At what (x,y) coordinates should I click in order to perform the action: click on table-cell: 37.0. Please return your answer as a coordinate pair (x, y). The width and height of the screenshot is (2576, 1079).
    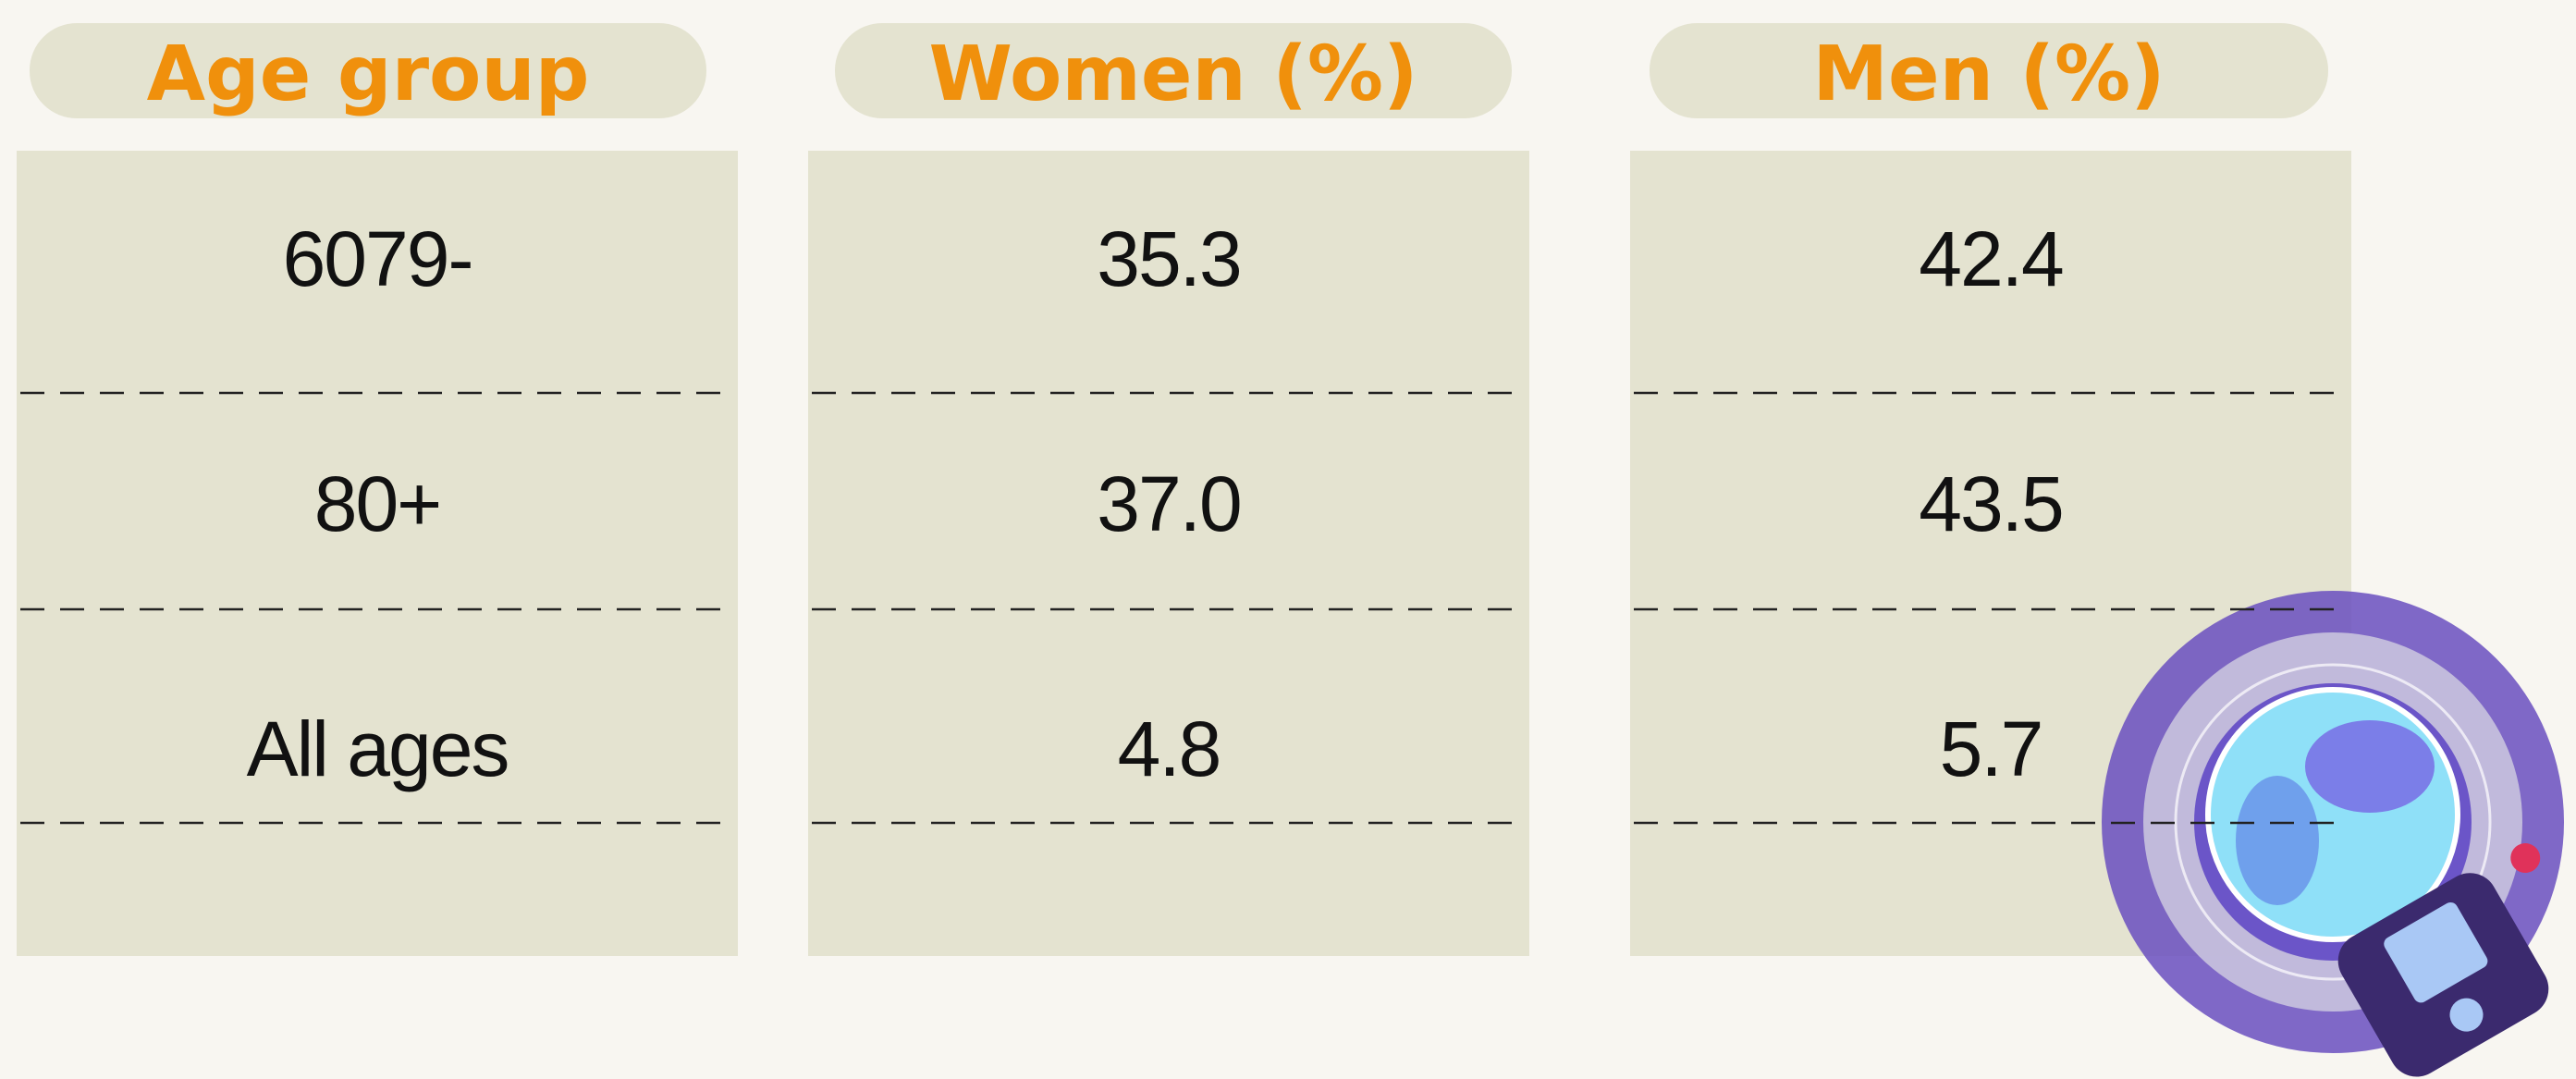
    Looking at the image, I should click on (1169, 504).